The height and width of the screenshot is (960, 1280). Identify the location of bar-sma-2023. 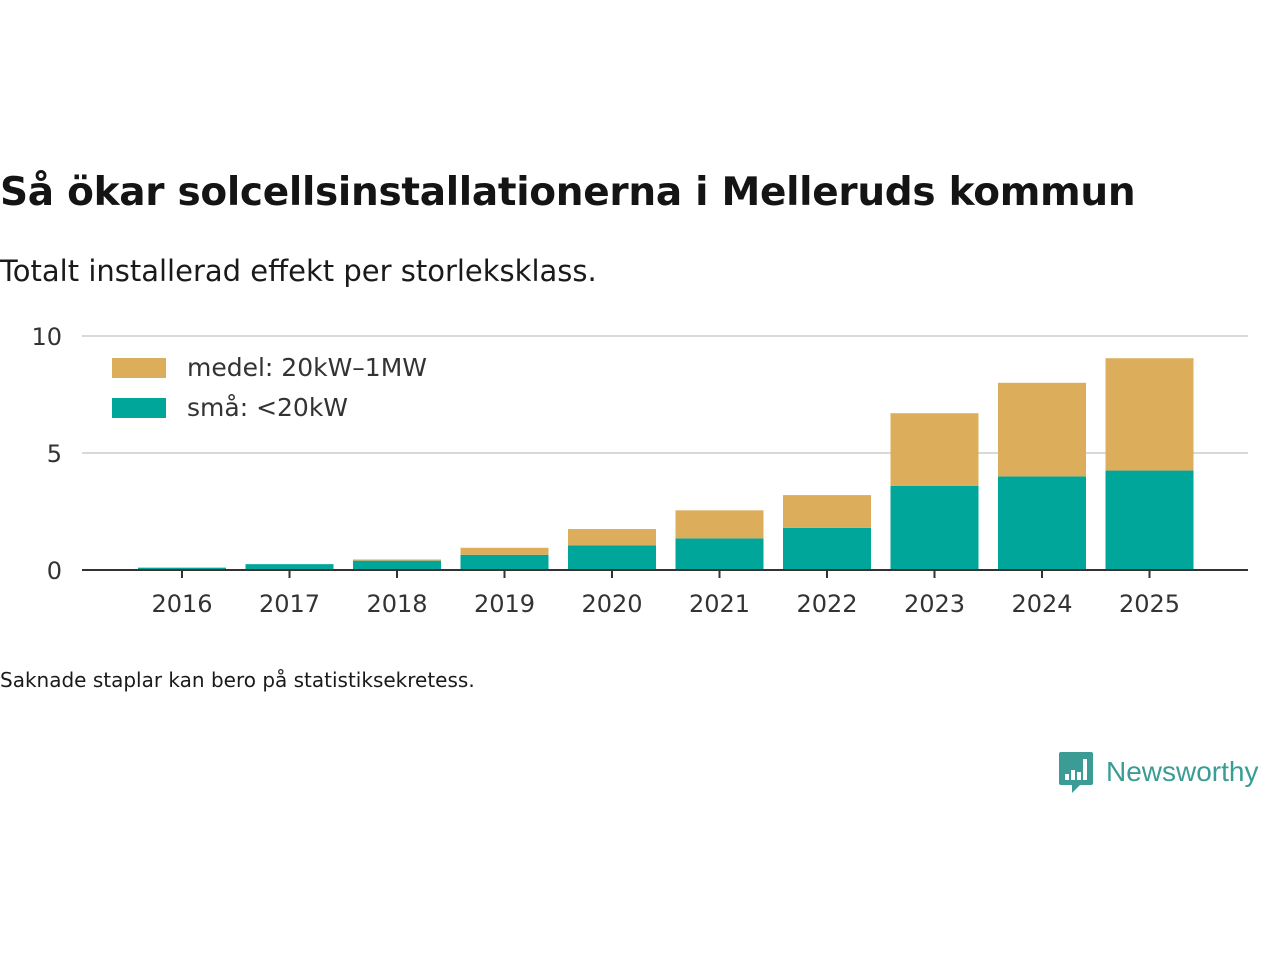
(934, 527).